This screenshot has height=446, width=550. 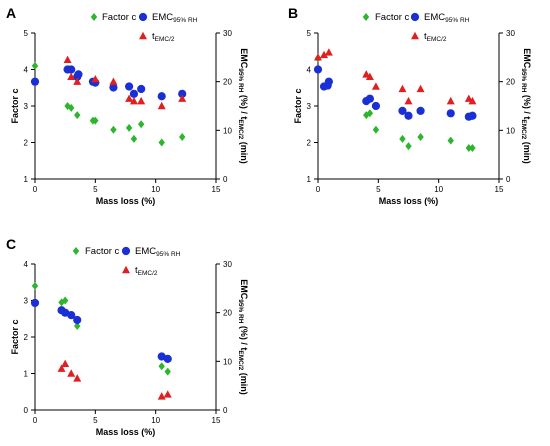 I want to click on label-text: Factor c, so click(x=102, y=251).